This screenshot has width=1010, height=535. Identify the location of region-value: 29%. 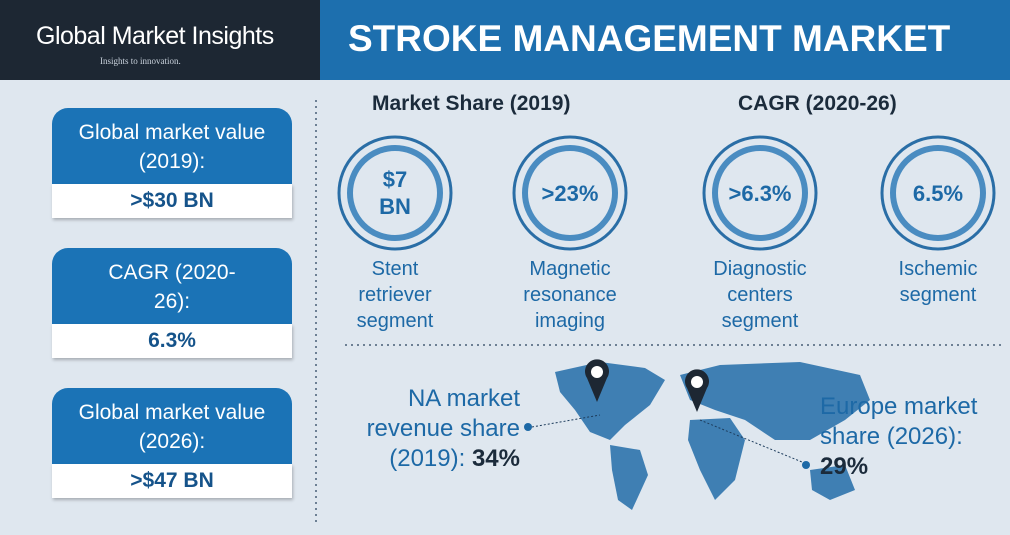
(844, 466).